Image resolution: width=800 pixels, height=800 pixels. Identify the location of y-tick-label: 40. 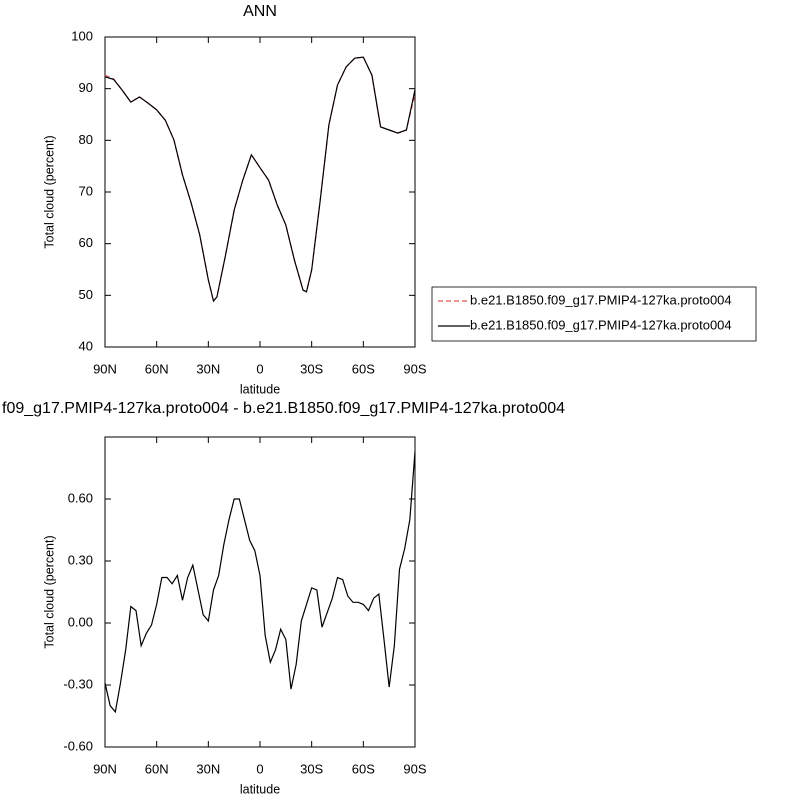
(86, 345).